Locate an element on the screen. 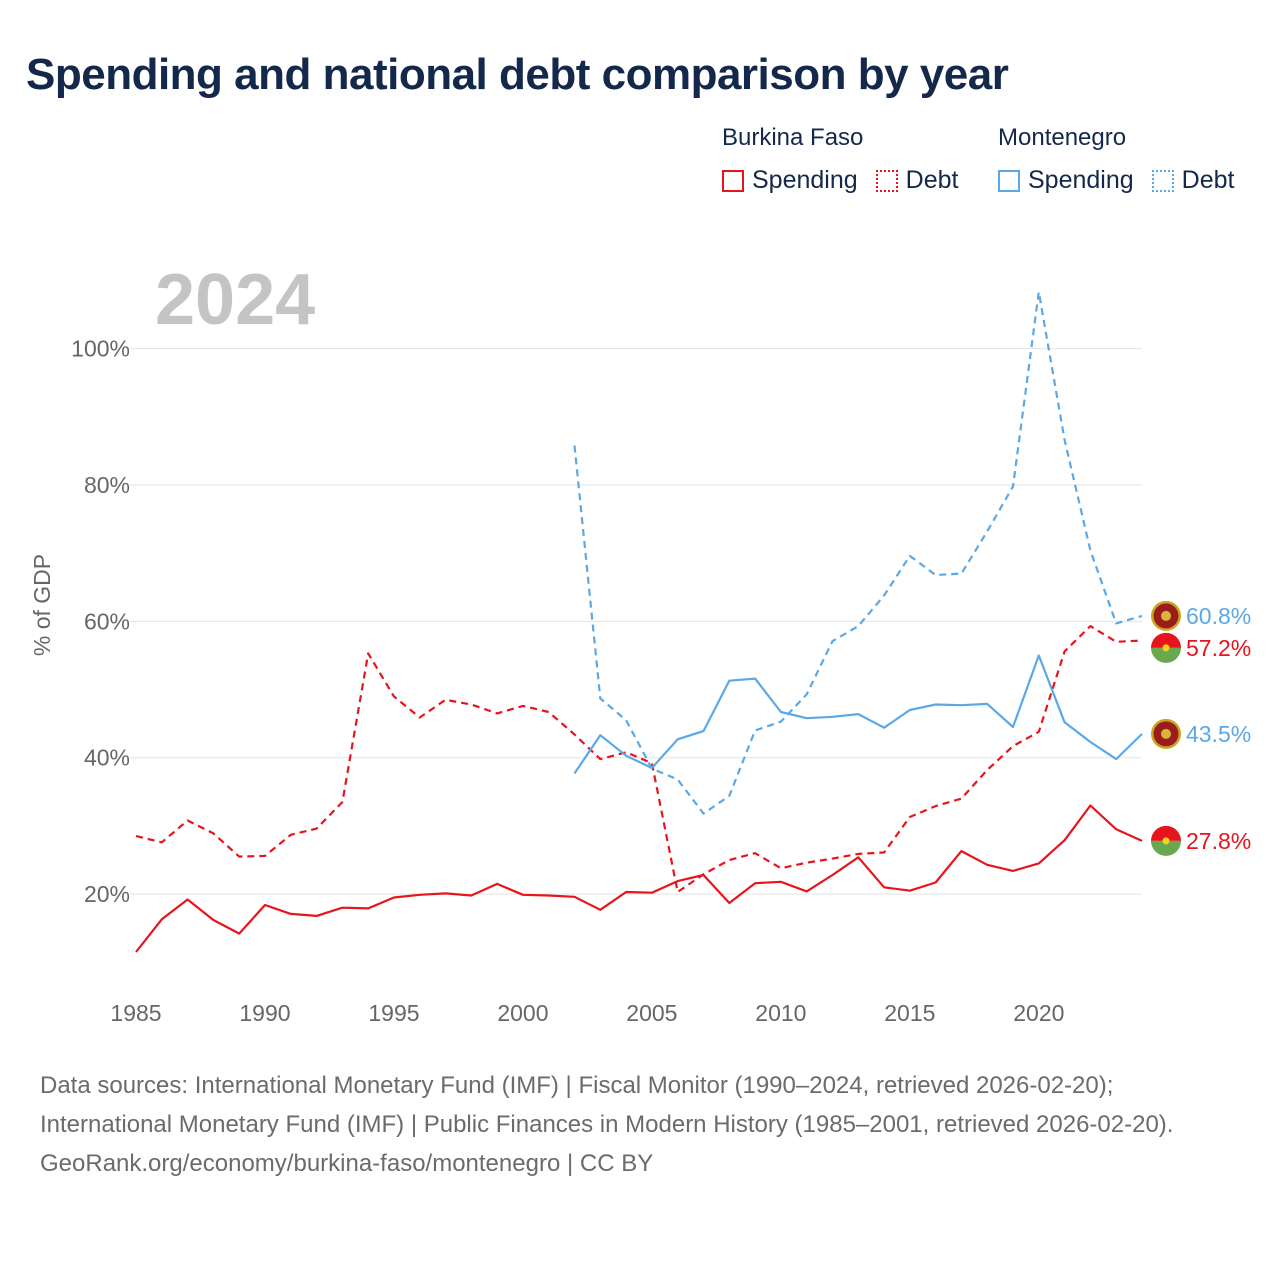 This screenshot has height=1280, width=1280. end-markers: 60.8% 57.2% 43.5% 27.8% is located at coordinates (1201, 728).